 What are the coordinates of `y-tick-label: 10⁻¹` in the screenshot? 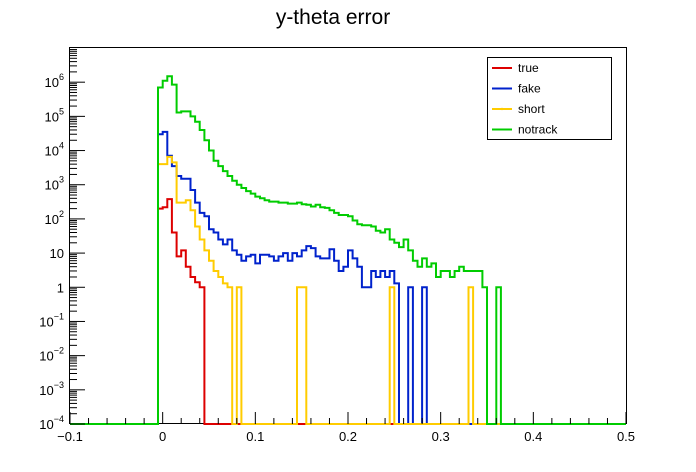 It's located at (51, 320).